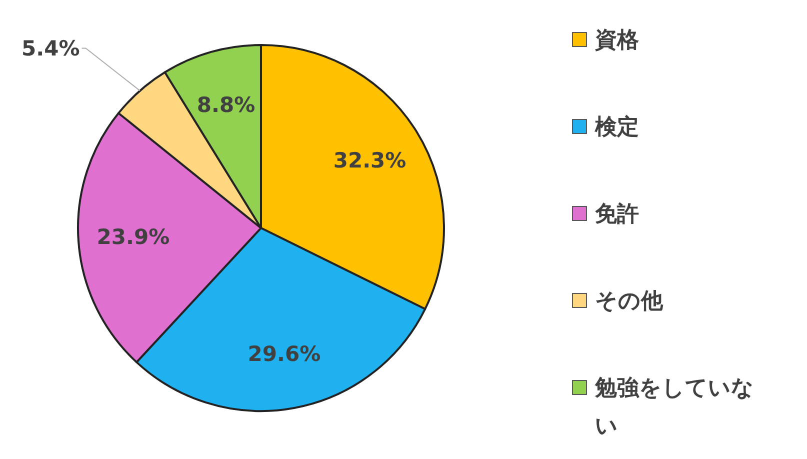 This screenshot has height=459, width=807. What do you see at coordinates (675, 408) in the screenshot?
I see `legend-label: 勉強をしていない` at bounding box center [675, 408].